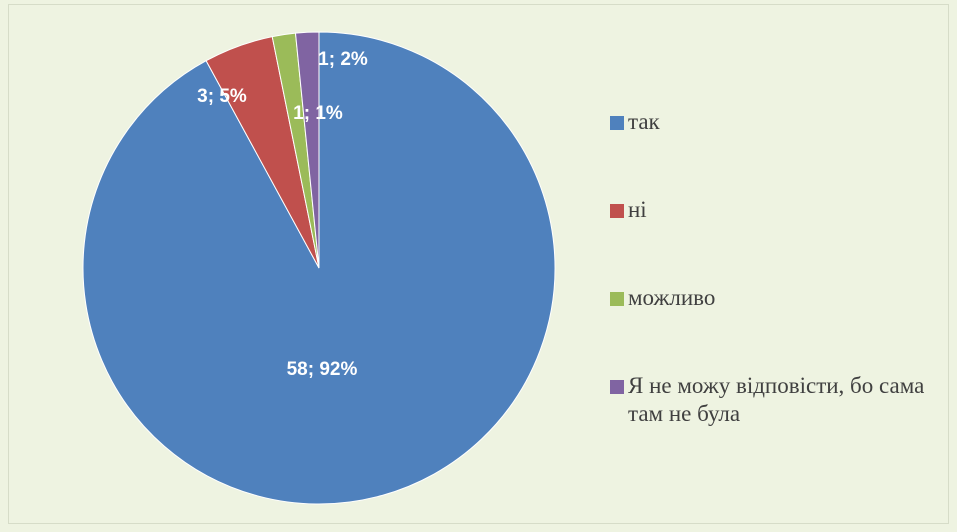 Image resolution: width=957 pixels, height=532 pixels. I want to click on legend-entry: так, so click(773, 152).